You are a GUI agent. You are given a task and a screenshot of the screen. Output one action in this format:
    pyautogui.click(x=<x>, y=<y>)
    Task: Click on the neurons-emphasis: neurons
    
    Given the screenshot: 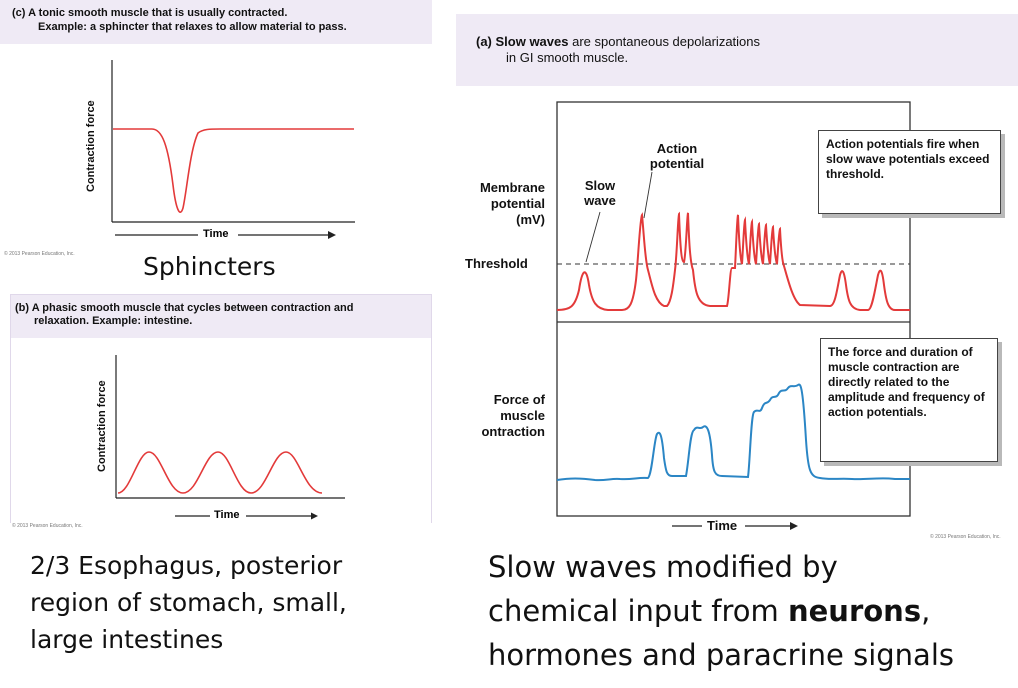 What is the action you would take?
    pyautogui.click(x=854, y=611)
    